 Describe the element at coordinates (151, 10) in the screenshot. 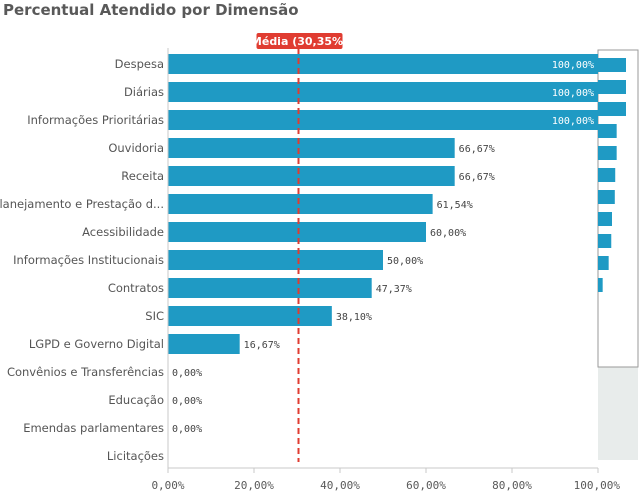

I see `chart-title: Percentual Atendido por Dimensão` at that location.